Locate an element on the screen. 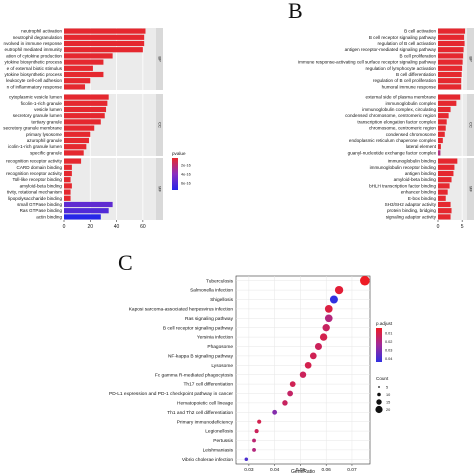 This screenshot has height=474, width=474. x-tick-label: 0 is located at coordinates (64, 227).